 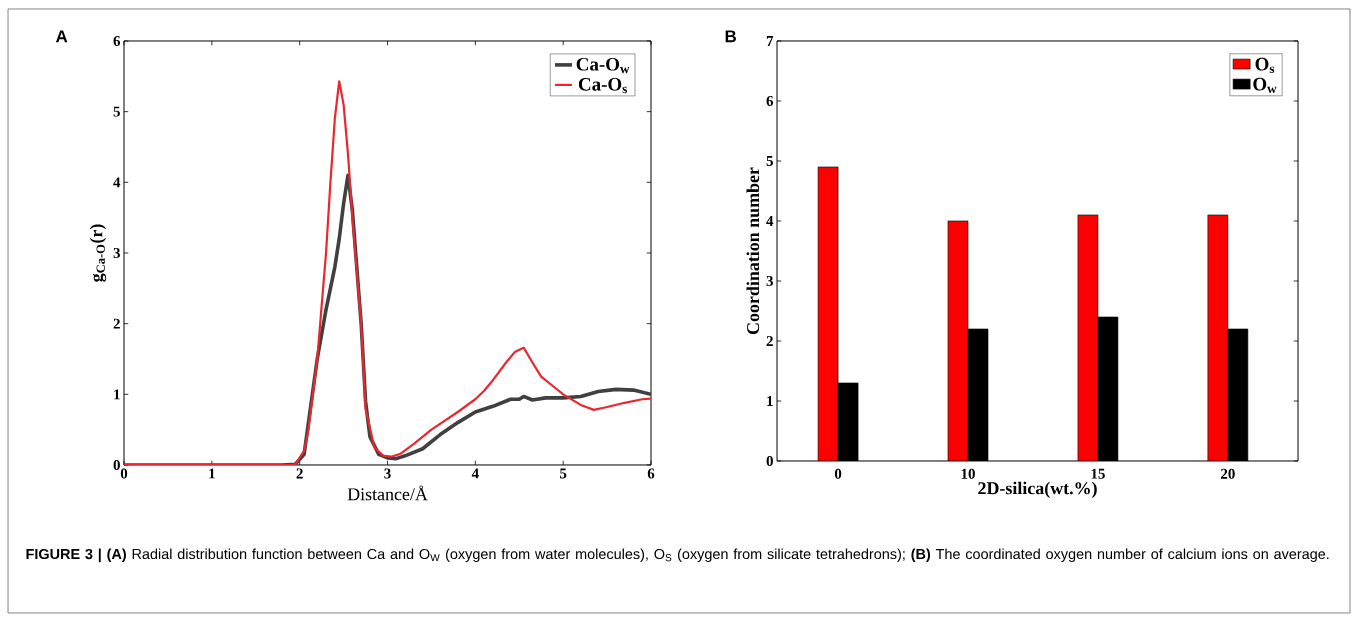 I want to click on x-axis-title: Distance/Å, so click(x=387, y=493).